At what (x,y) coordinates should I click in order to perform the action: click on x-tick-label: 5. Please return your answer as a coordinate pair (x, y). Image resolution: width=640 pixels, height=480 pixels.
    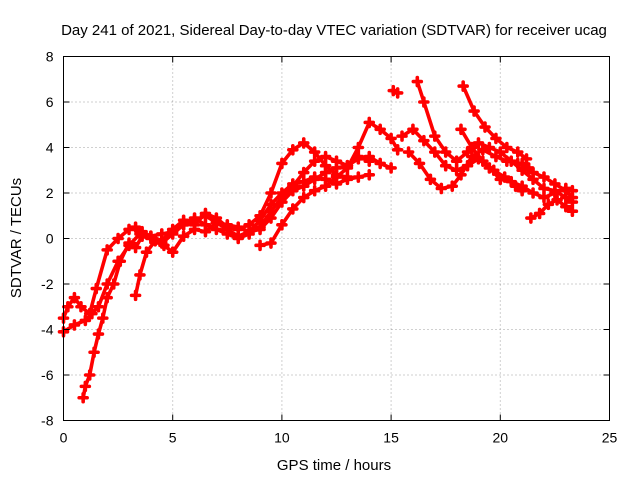
    Looking at the image, I should click on (173, 438).